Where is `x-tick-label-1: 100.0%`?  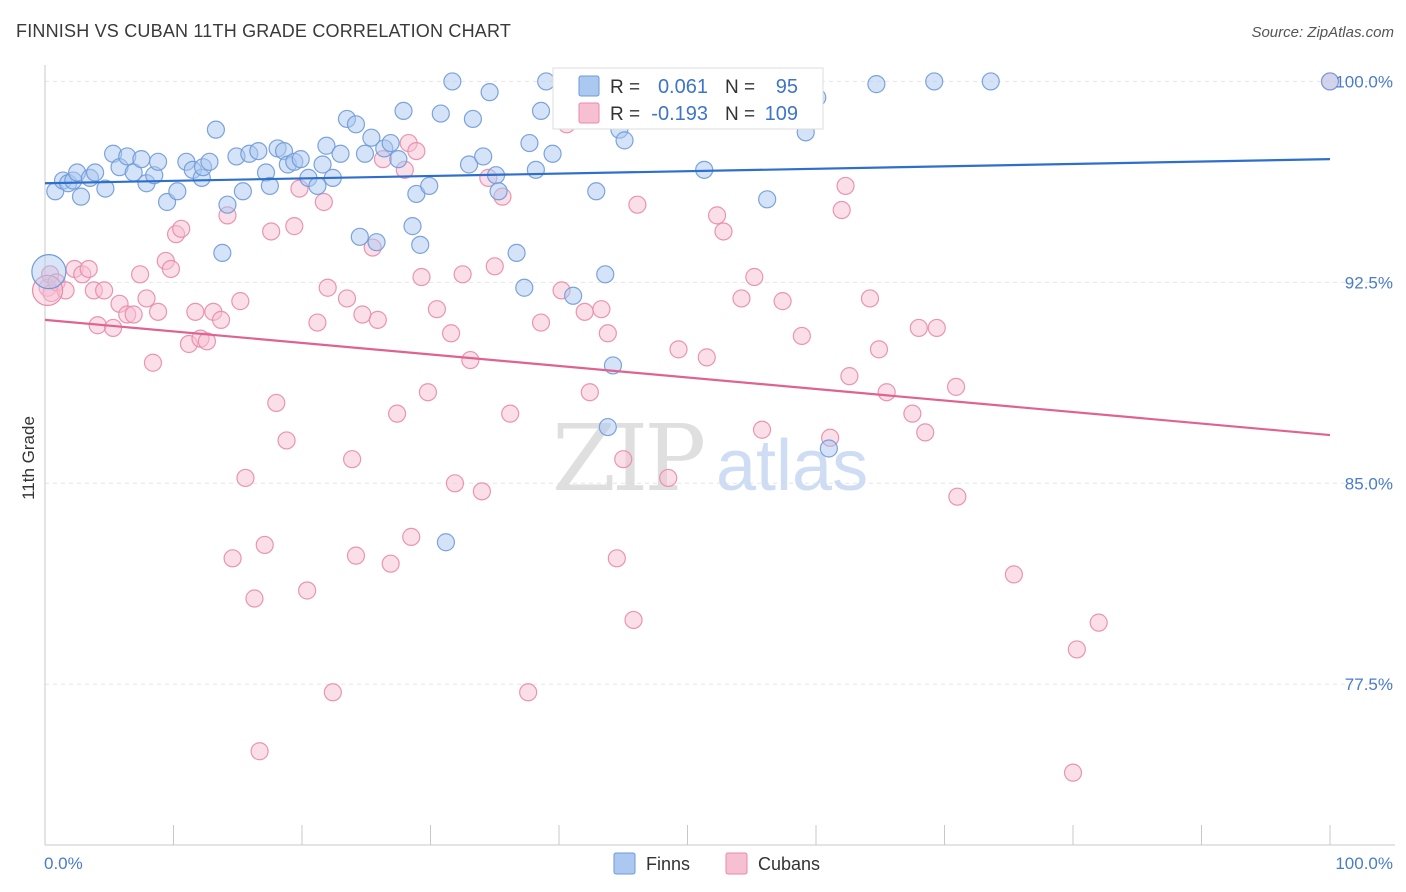 x-tick-label-1: 100.0% is located at coordinates (1364, 863).